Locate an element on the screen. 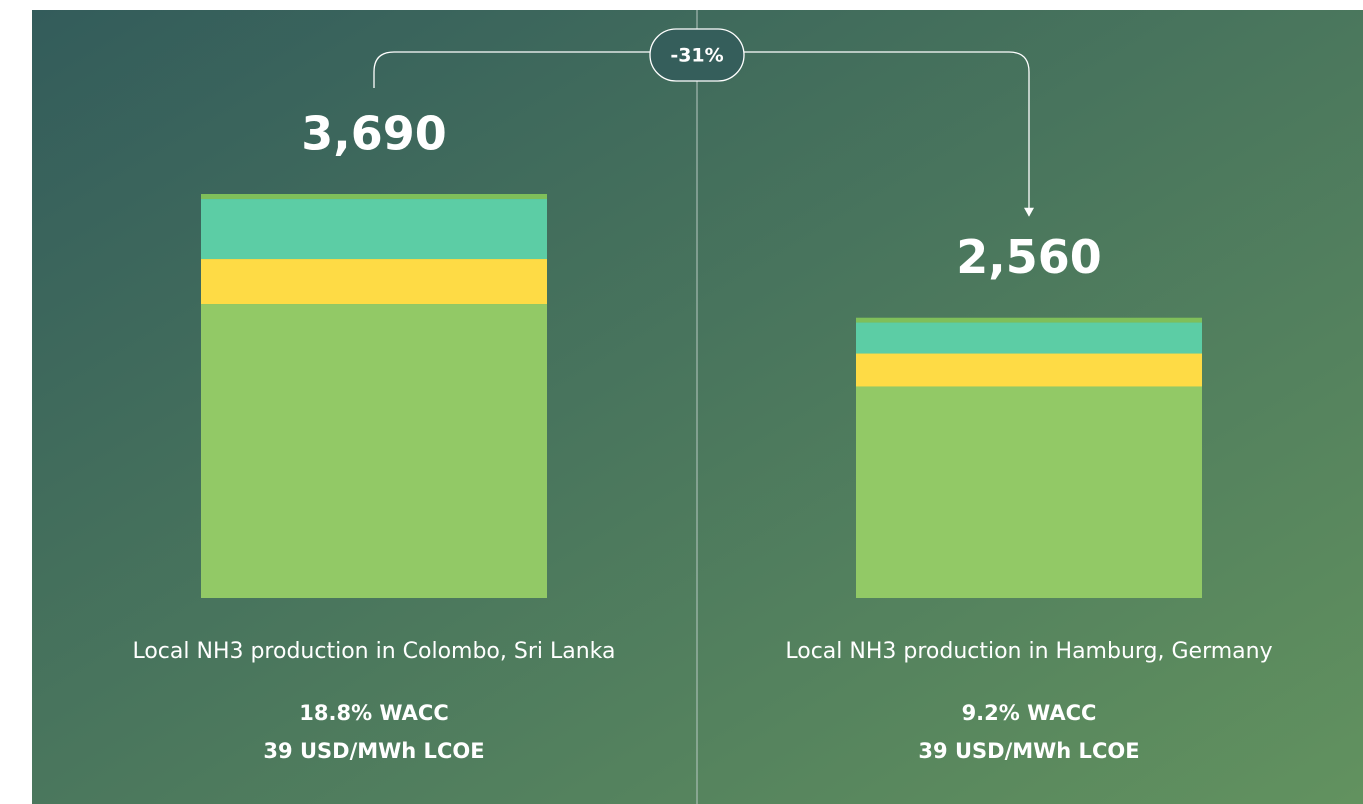  annotation: -31% is located at coordinates (696, 56).